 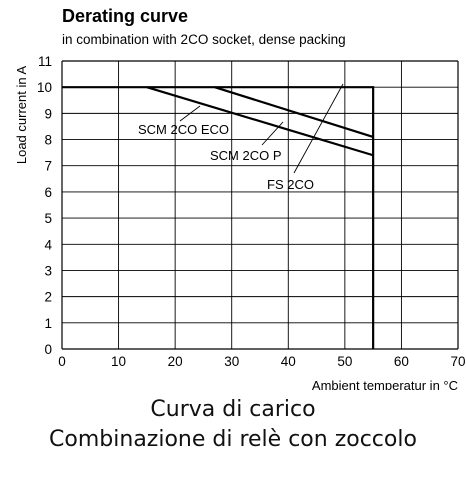 I want to click on y-tick-label: 8, so click(x=48, y=140).